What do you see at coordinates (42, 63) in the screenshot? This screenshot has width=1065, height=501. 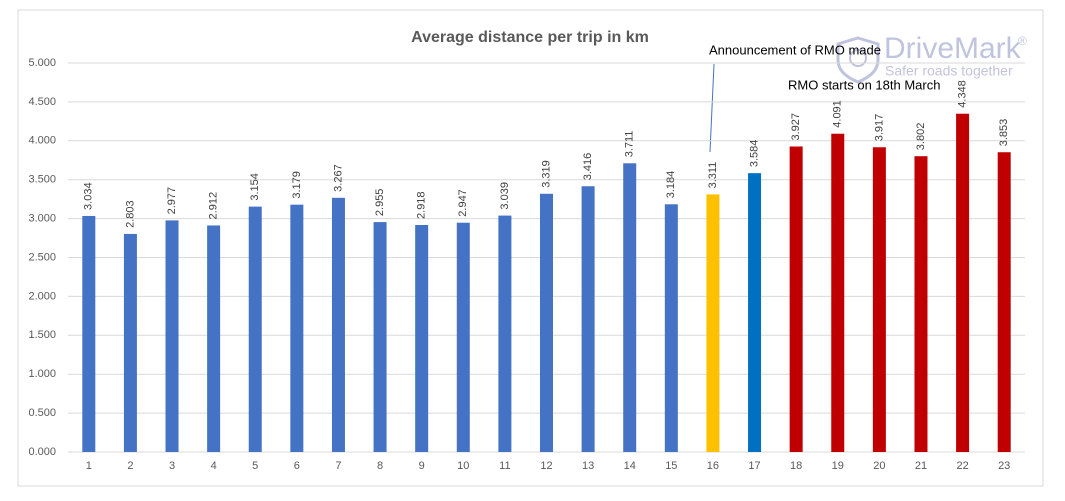 I see `y-tick-label: 5.000` at bounding box center [42, 63].